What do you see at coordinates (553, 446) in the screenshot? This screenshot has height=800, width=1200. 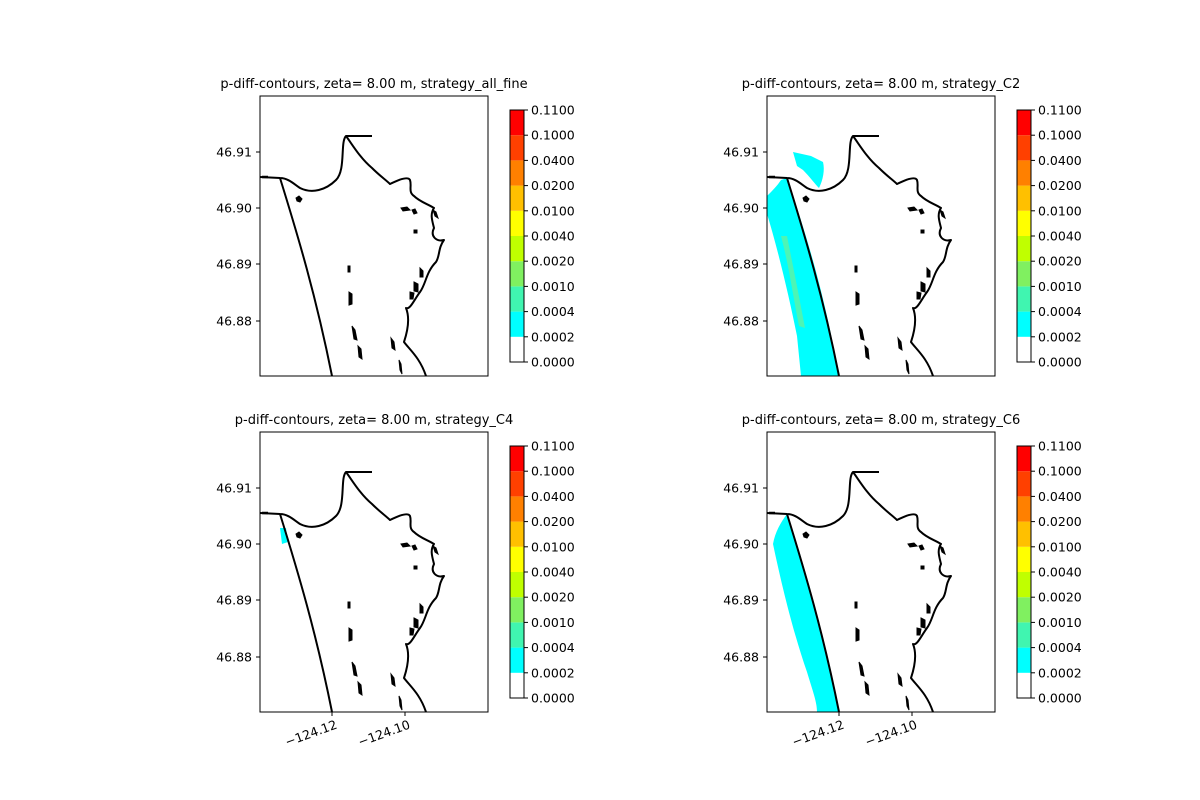 I see `colorbar-label: 0.1100` at bounding box center [553, 446].